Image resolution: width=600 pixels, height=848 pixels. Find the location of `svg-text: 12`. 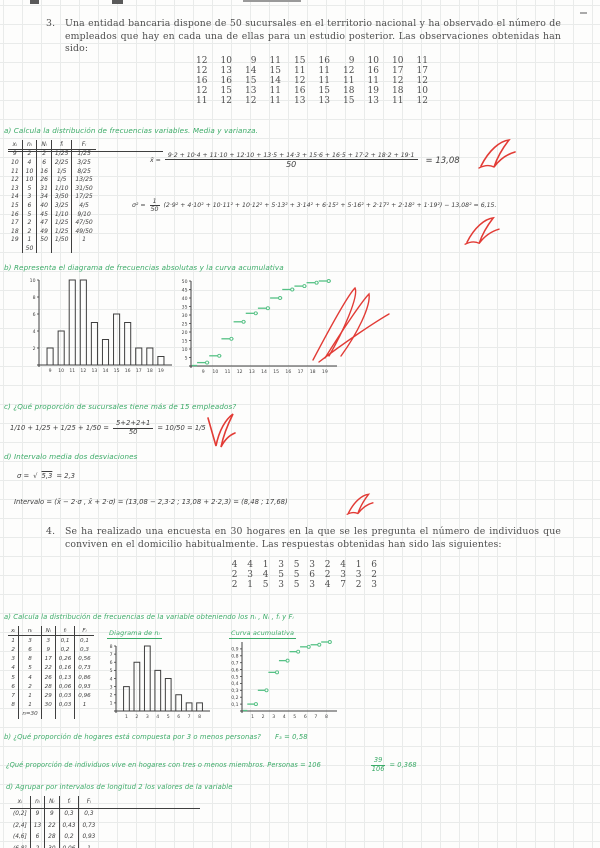

svg-text: 12 is located at coordinates (240, 372).